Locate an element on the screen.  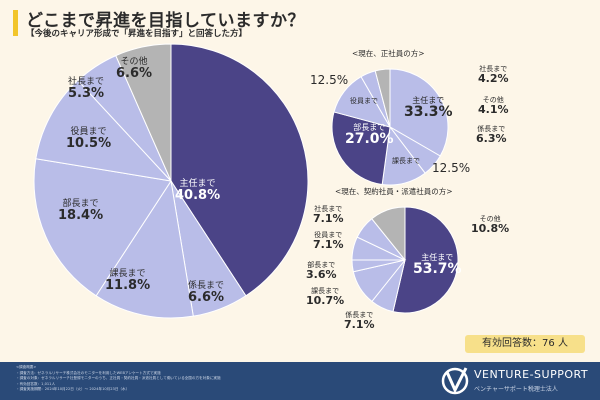
p2-label-bucho: 部長まで 27.0% is located at coordinates (369, 135).